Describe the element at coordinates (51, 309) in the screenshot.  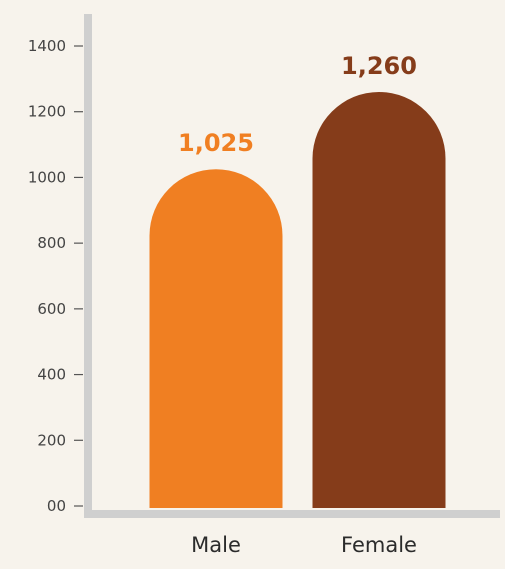
I see `y-tick-label: 600` at that location.